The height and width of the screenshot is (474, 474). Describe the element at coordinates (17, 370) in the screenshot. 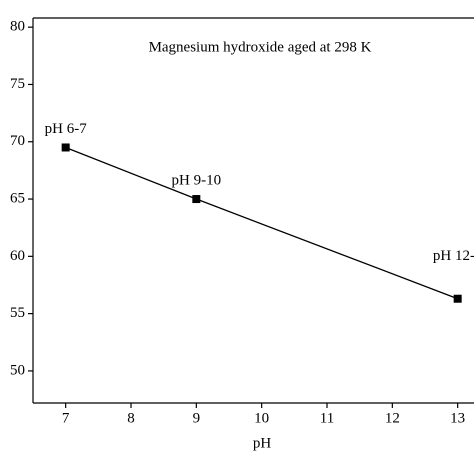

I see `y-tick-label: 50` at that location.